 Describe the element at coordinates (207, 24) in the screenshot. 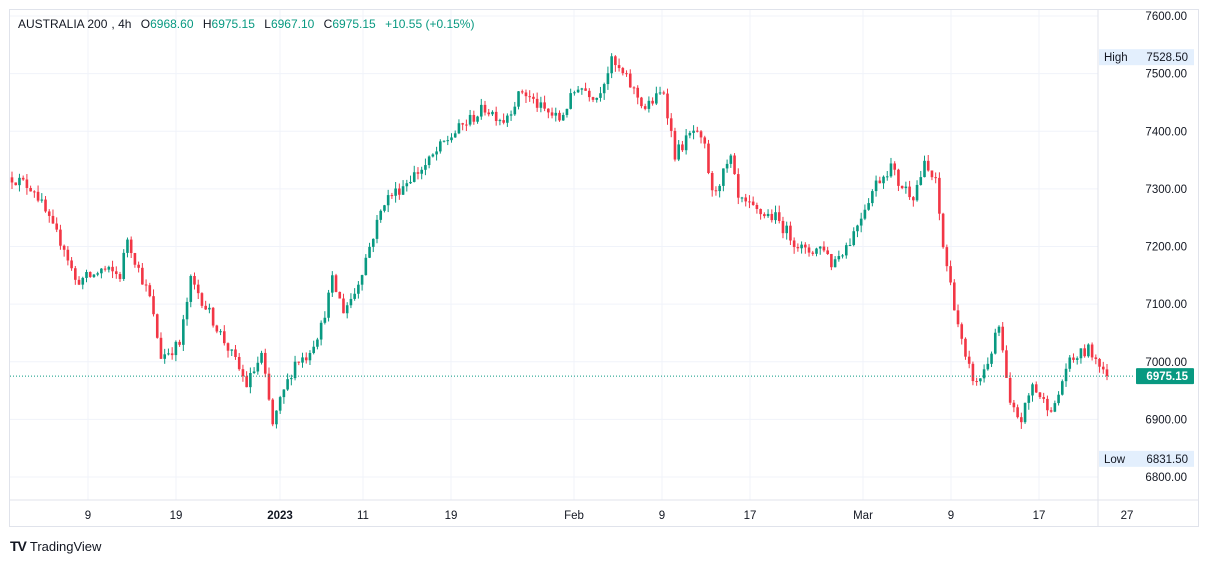

I see `legend-high-label: H` at that location.